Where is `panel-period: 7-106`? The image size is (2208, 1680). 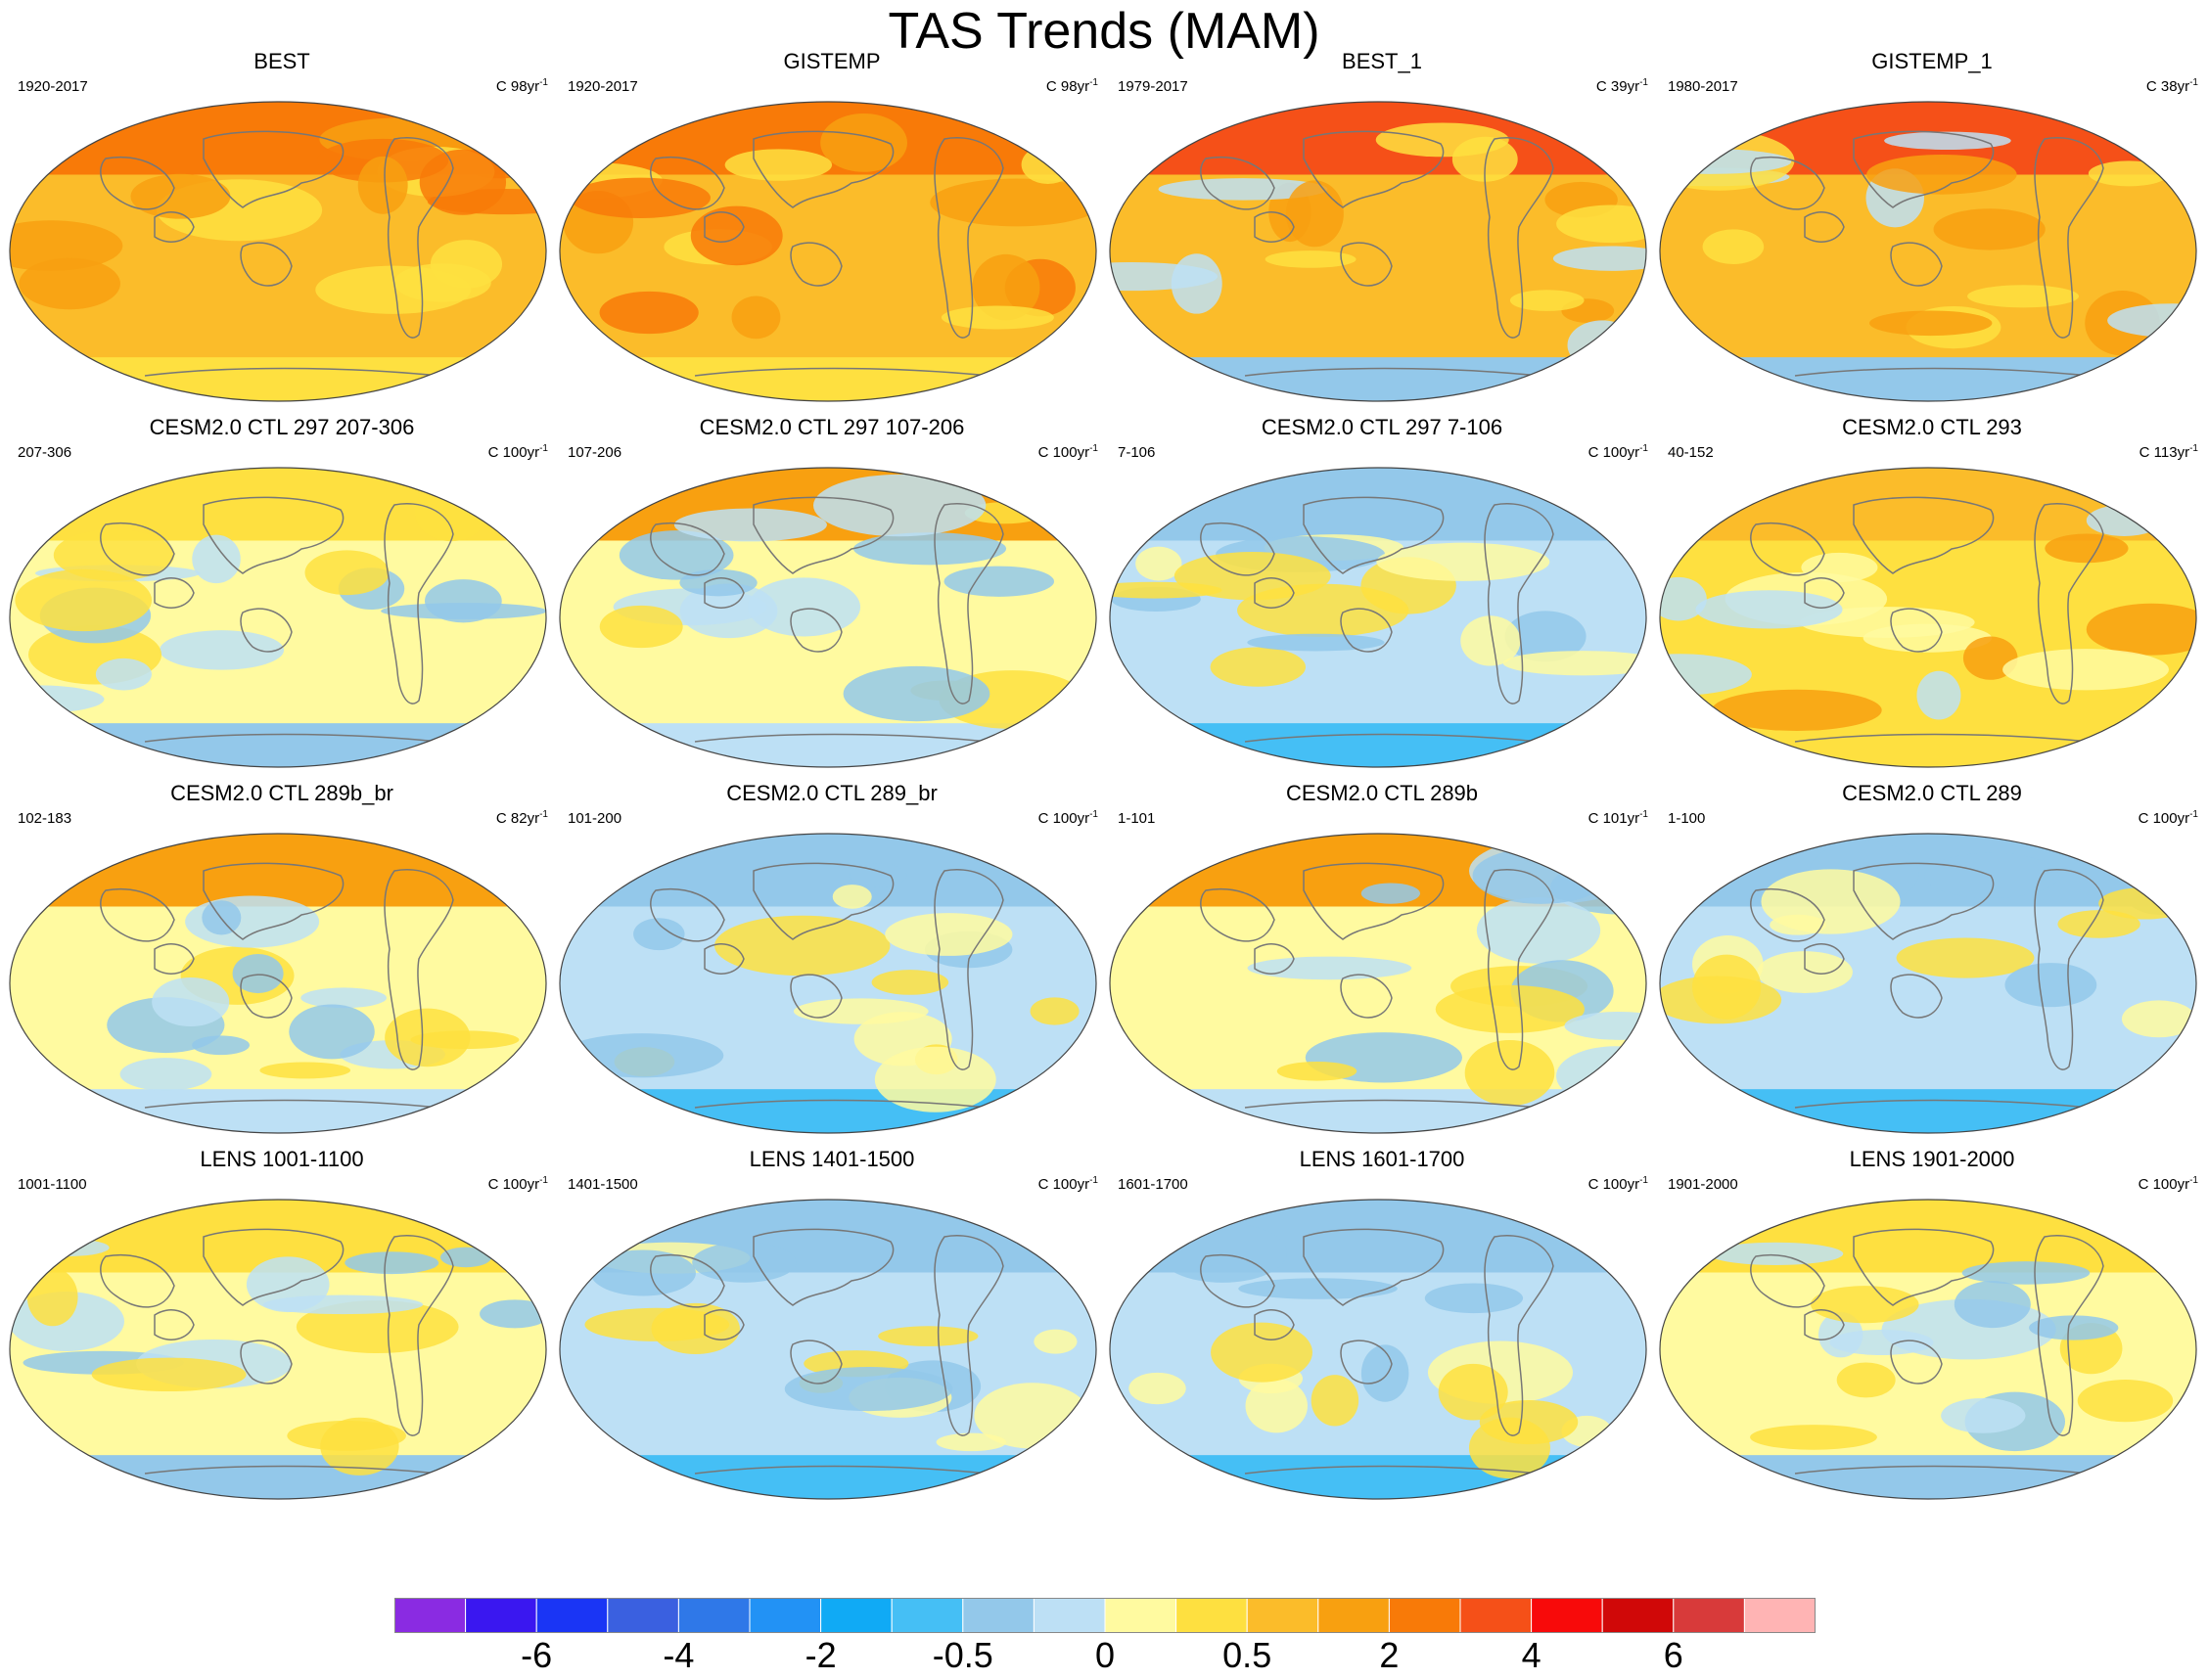
panel-period: 7-106 is located at coordinates (1137, 452).